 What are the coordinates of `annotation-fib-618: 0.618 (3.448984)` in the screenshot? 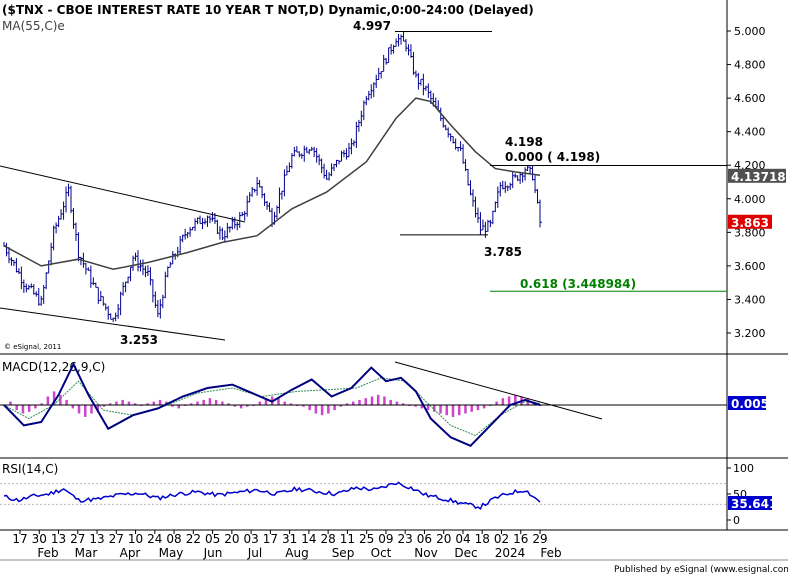 It's located at (578, 284).